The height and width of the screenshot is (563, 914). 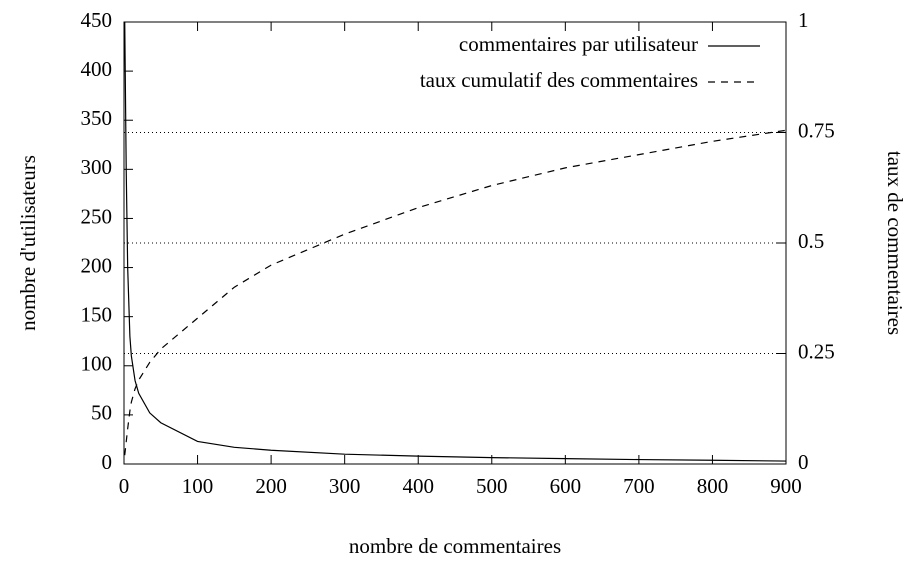 What do you see at coordinates (639, 486) in the screenshot?
I see `x-tick-label: 700` at bounding box center [639, 486].